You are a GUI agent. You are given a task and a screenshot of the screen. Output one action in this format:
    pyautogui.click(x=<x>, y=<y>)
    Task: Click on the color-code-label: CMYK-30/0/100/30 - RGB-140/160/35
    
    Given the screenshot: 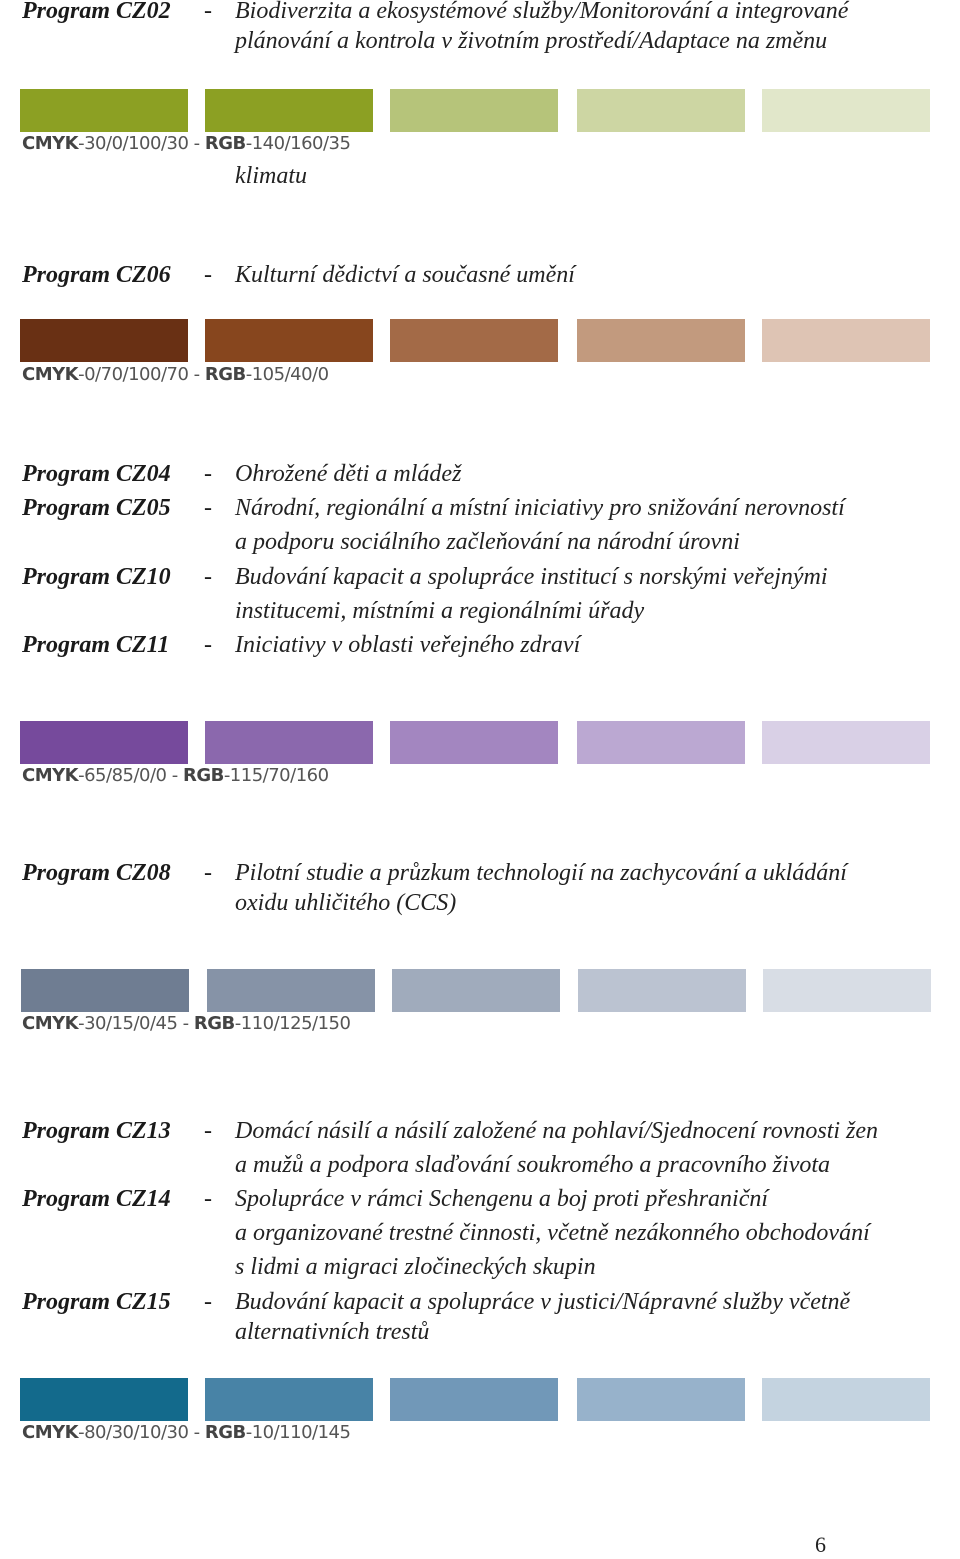 What is the action you would take?
    pyautogui.click(x=186, y=143)
    